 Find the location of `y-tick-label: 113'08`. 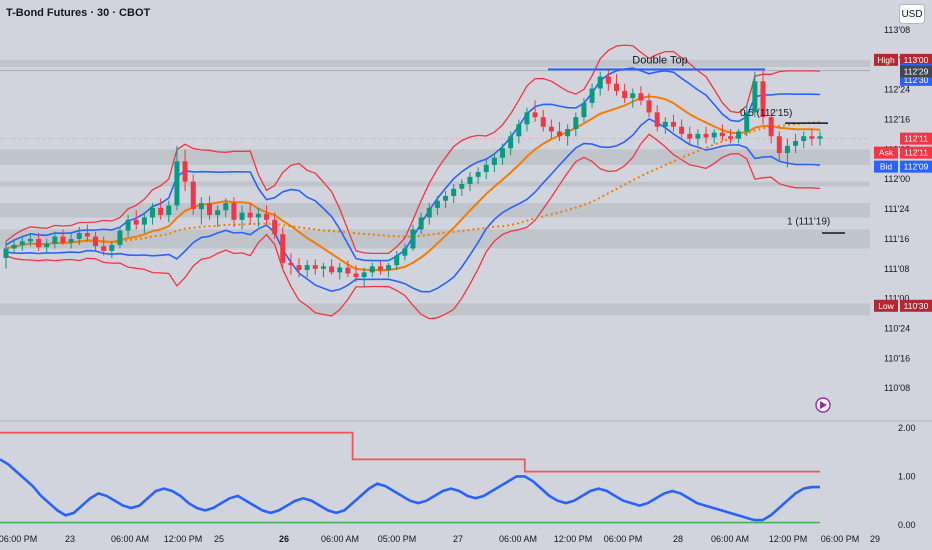

y-tick-label: 113'08 is located at coordinates (897, 30).